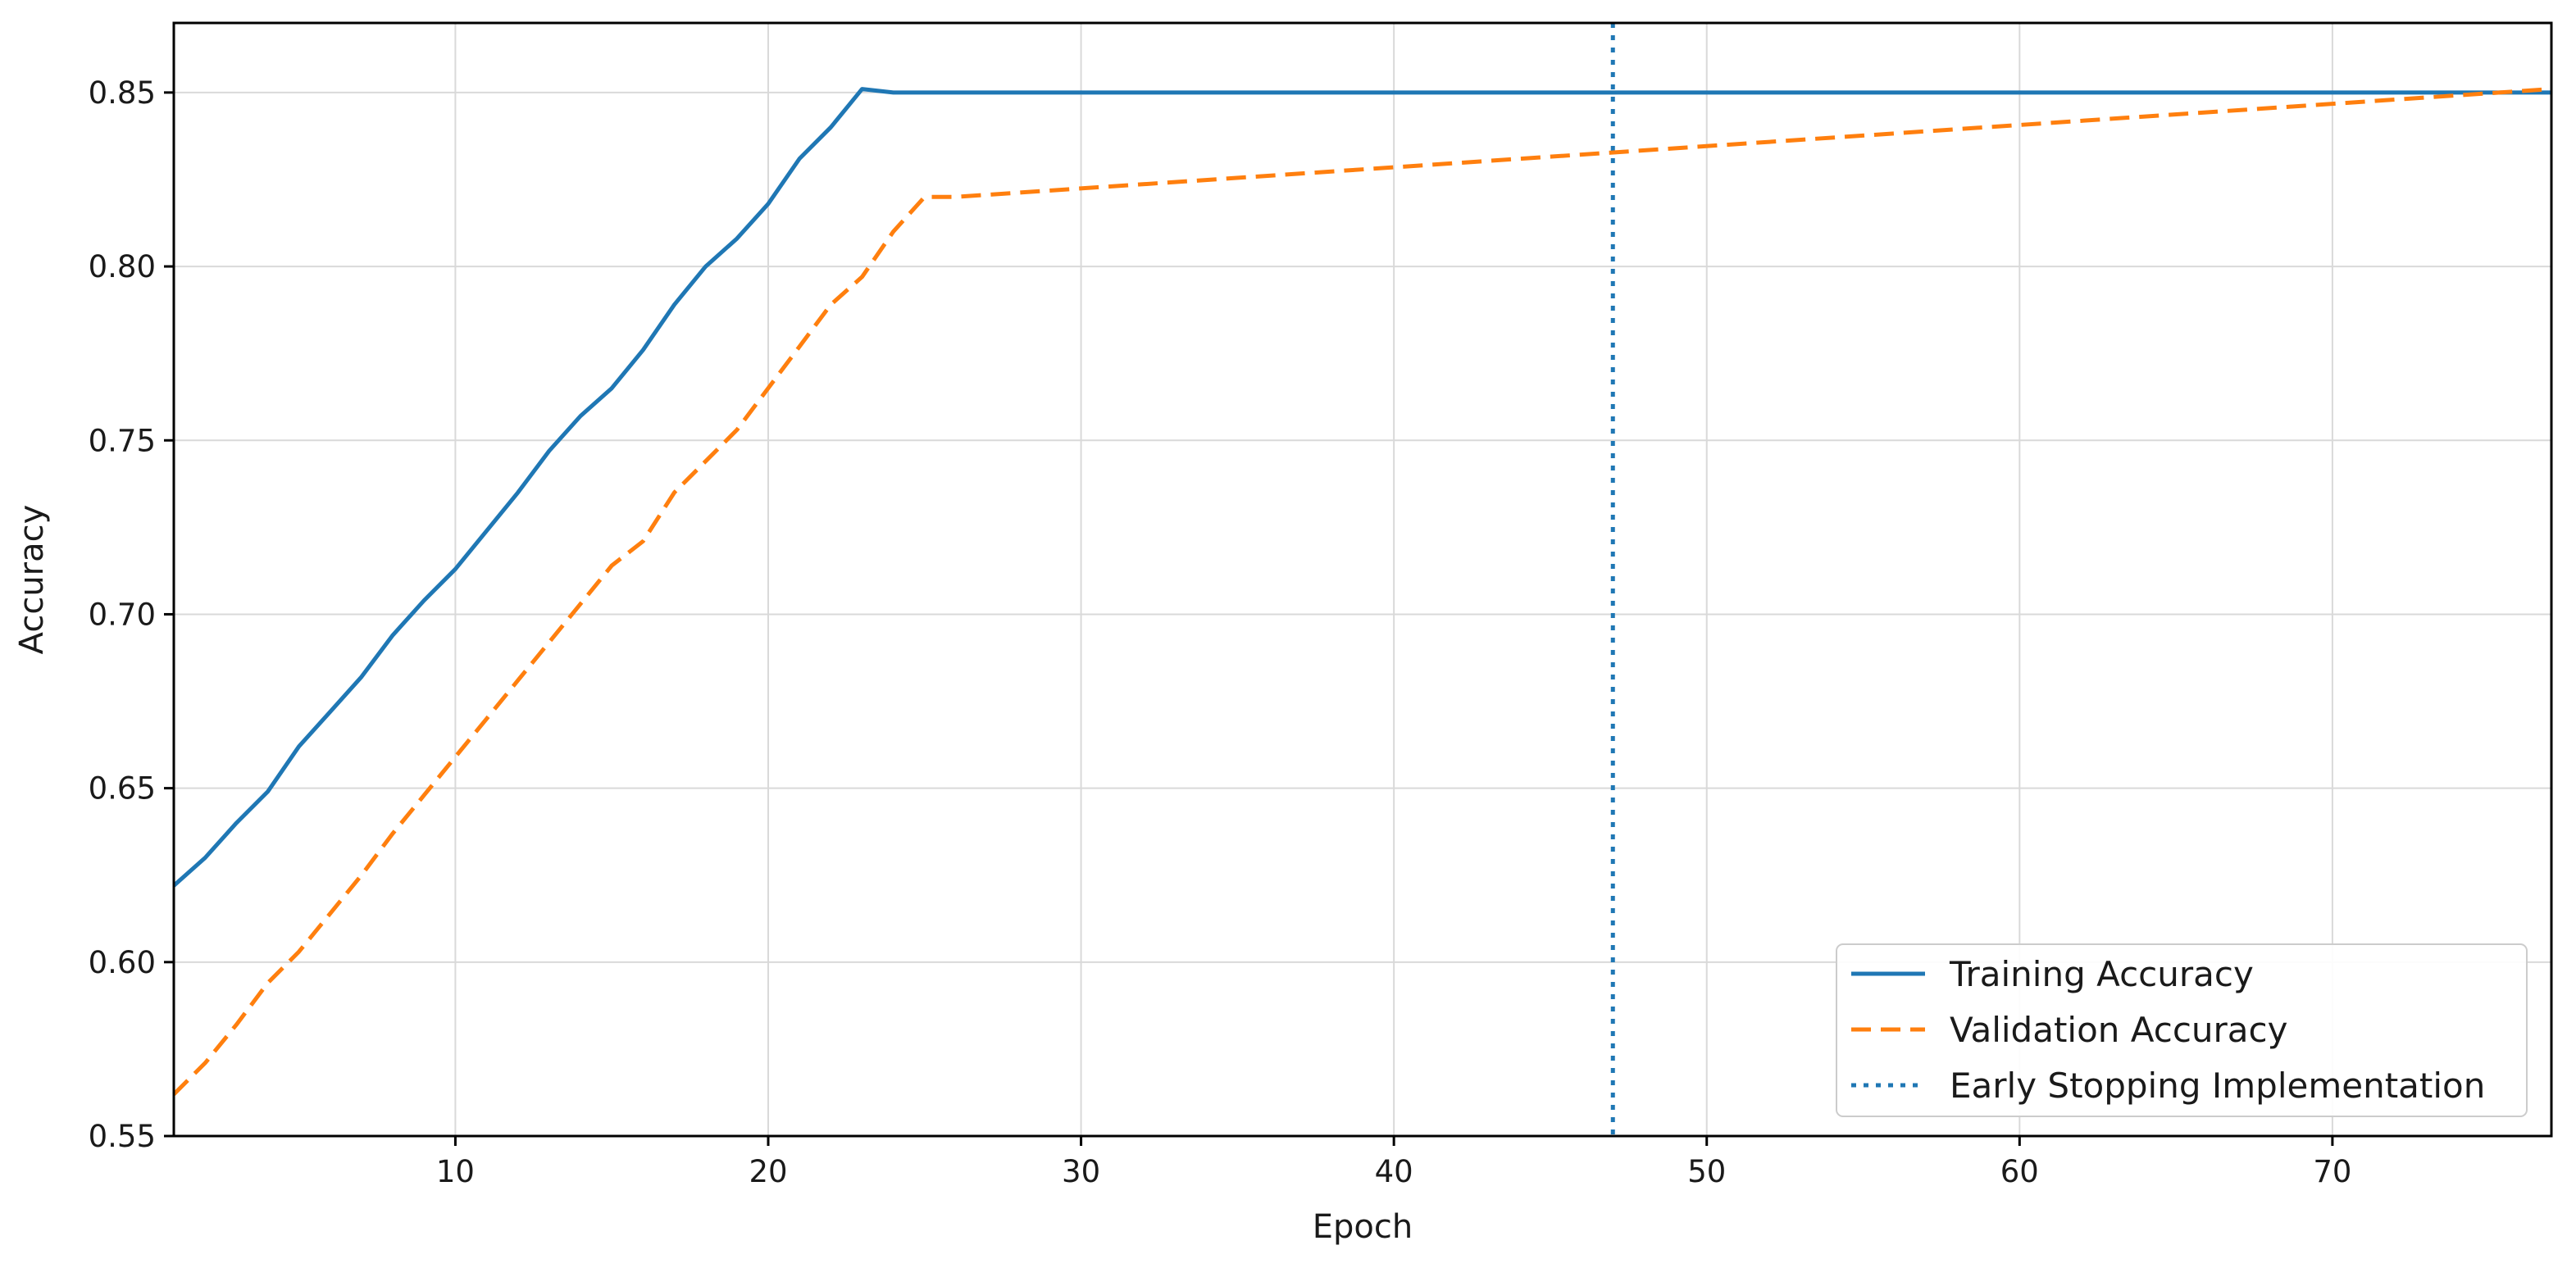 This screenshot has height=1268, width=2576. What do you see at coordinates (1081, 1171) in the screenshot?
I see `x-tick-label: 30` at bounding box center [1081, 1171].